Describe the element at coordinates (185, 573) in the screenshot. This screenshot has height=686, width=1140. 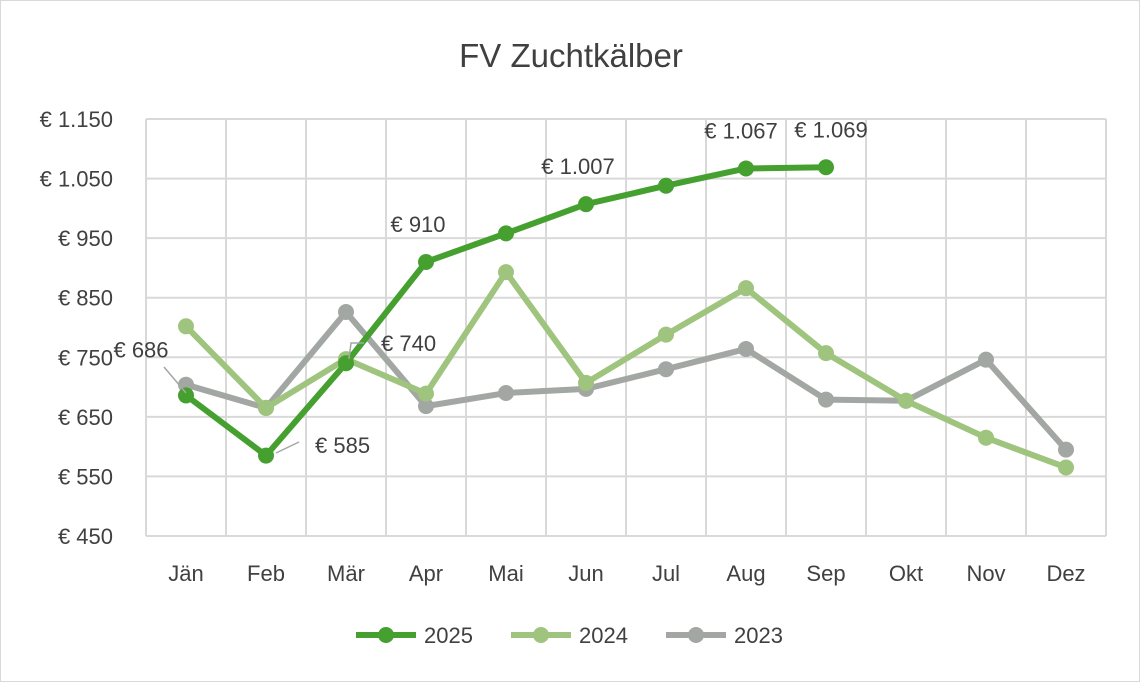
I see `x-tick-label: Jän` at that location.